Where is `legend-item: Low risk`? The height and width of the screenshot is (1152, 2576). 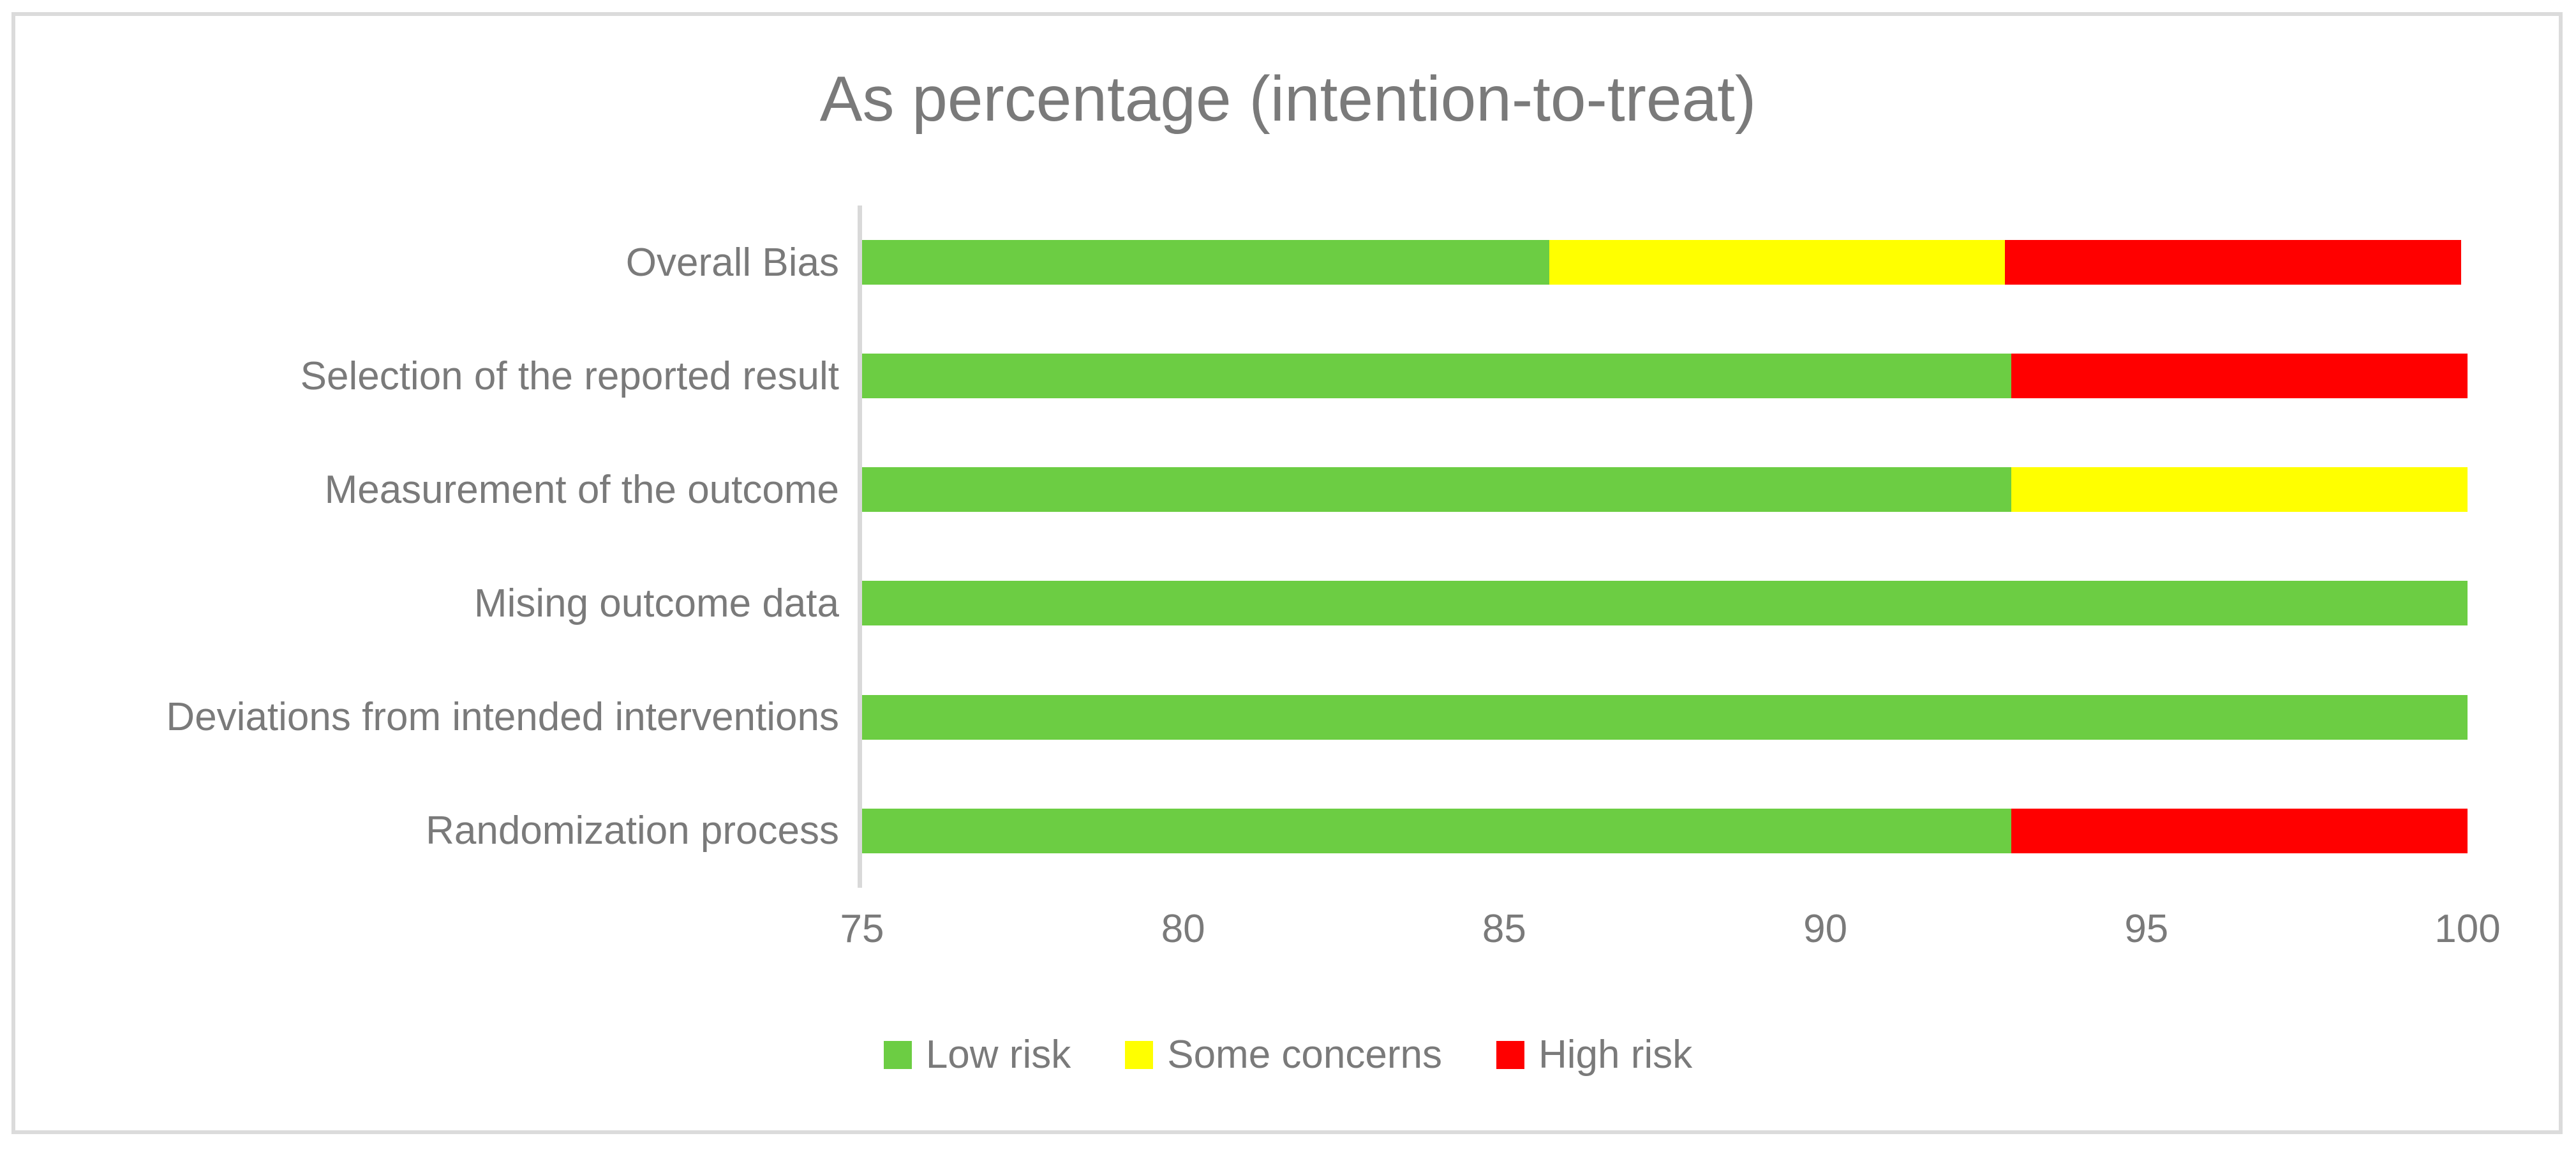 legend-item: Low risk is located at coordinates (977, 1054).